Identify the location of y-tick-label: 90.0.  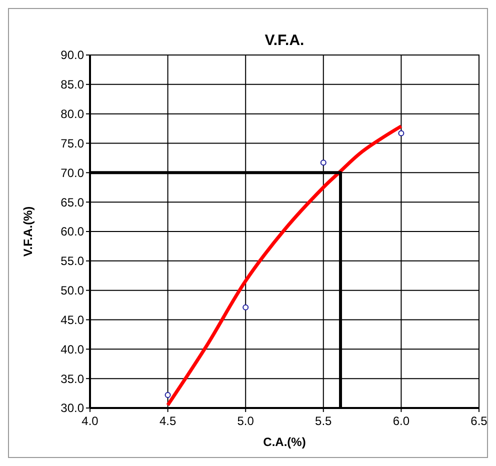
(72, 55).